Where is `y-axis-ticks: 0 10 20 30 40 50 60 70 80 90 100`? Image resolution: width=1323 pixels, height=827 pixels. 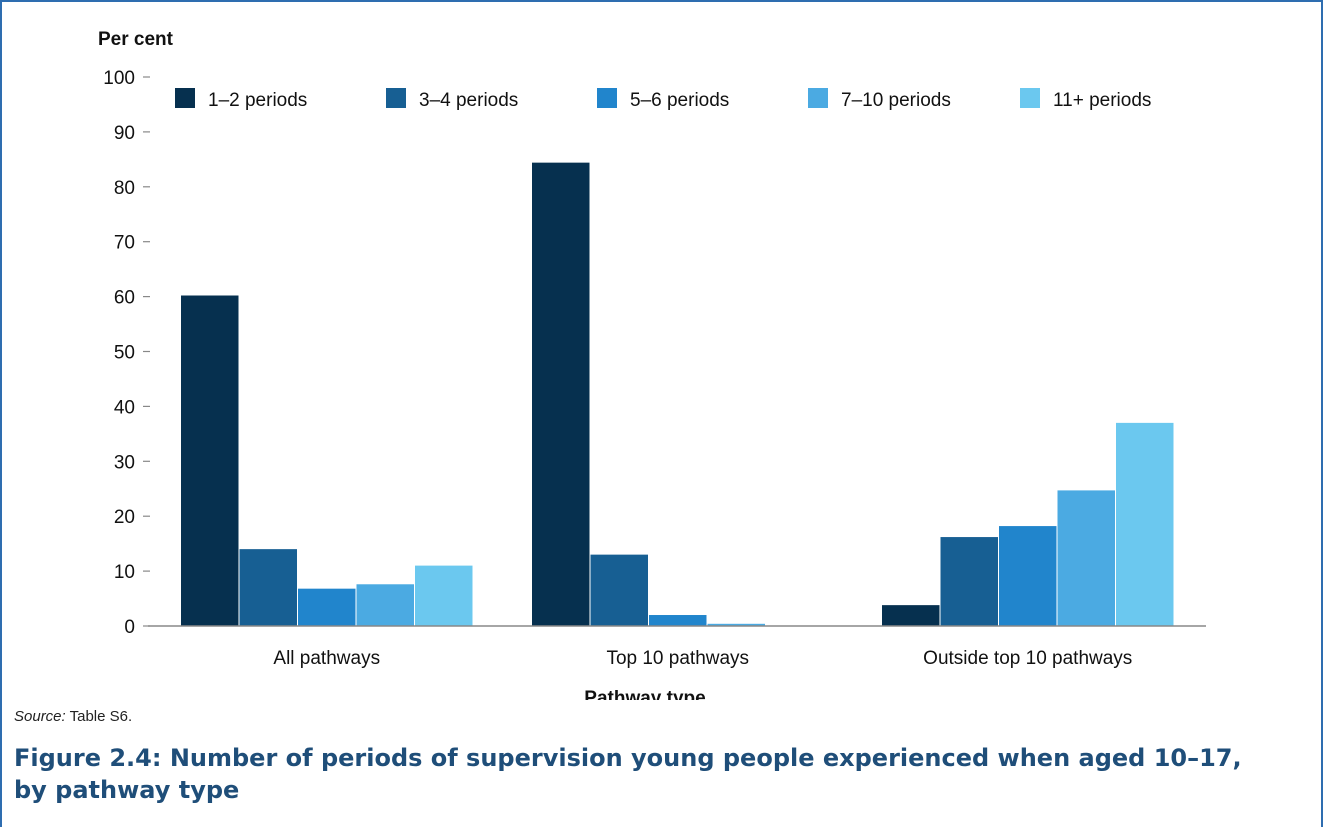 y-axis-ticks: 0 10 20 30 40 50 60 70 80 90 100 is located at coordinates (126, 353).